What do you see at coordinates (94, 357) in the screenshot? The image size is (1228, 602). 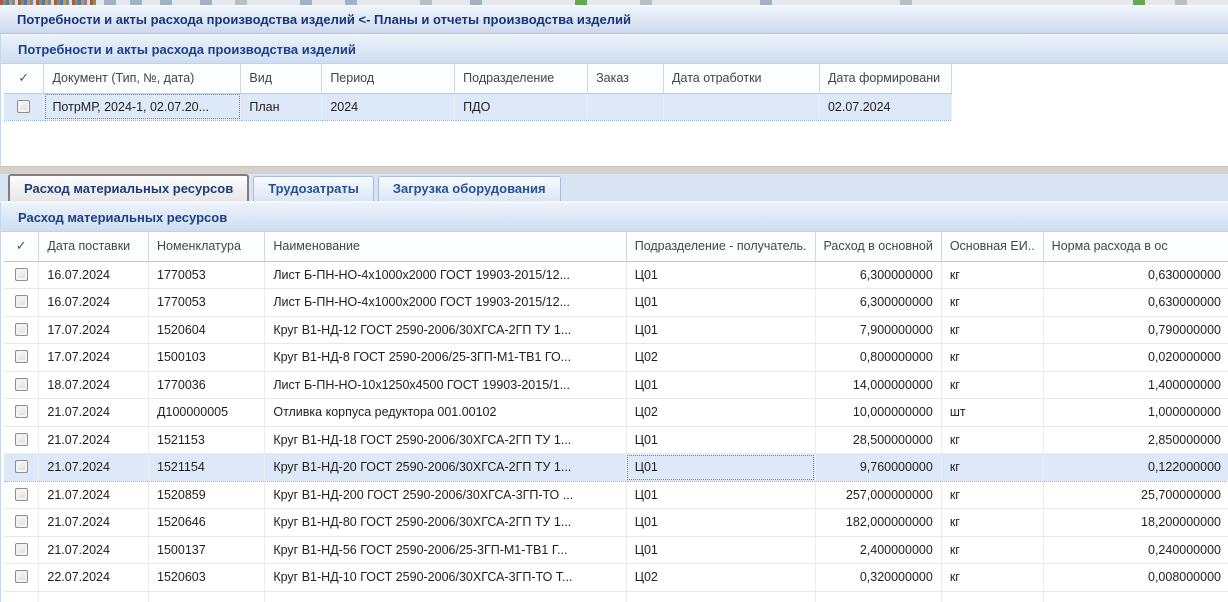 I see `cell-data-postavki: 17.07.2024` at bounding box center [94, 357].